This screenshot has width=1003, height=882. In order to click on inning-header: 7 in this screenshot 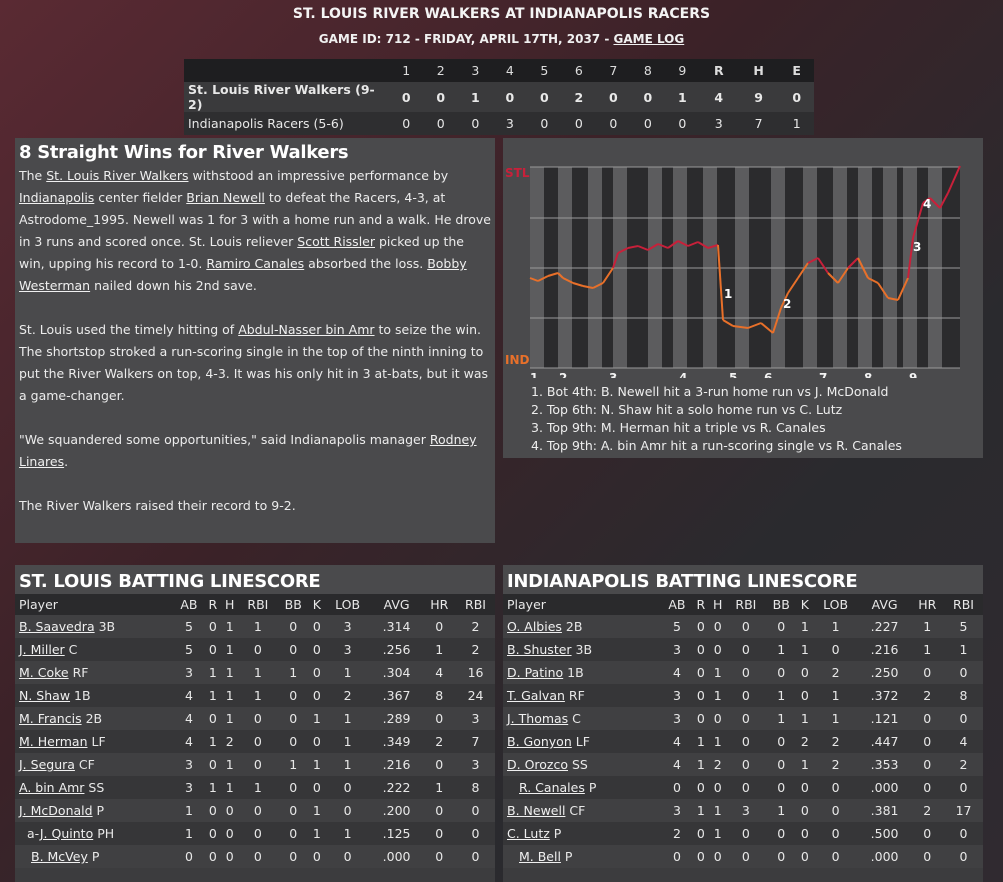, I will do `click(613, 70)`.